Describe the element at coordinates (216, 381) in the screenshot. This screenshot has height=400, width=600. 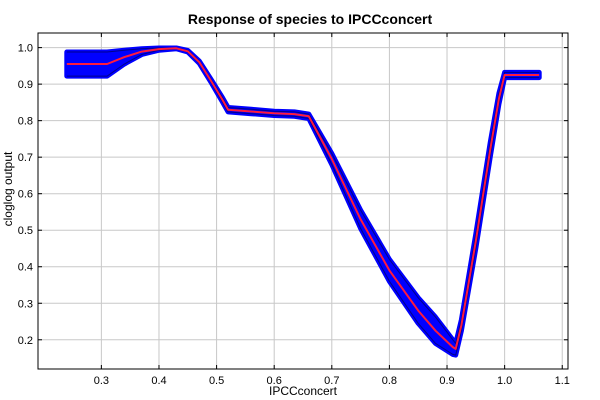
I see `x-tick-label: 0.5` at that location.